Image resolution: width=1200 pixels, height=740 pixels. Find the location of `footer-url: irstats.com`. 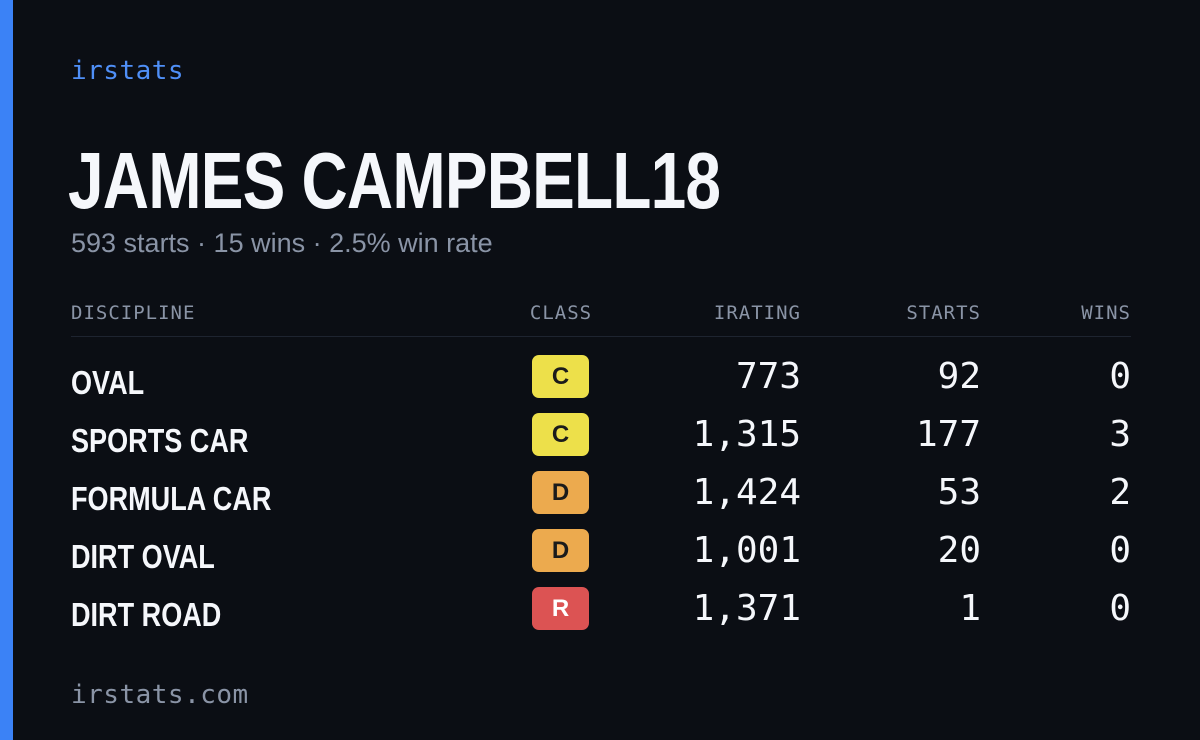

footer-url: irstats.com is located at coordinates (160, 695).